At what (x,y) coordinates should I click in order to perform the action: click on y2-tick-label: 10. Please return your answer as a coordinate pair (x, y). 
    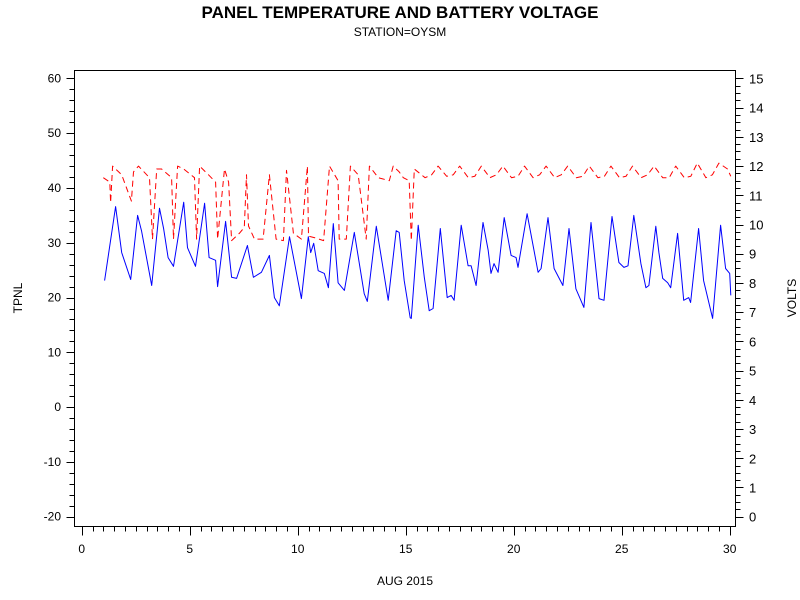
    Looking at the image, I should click on (756, 225).